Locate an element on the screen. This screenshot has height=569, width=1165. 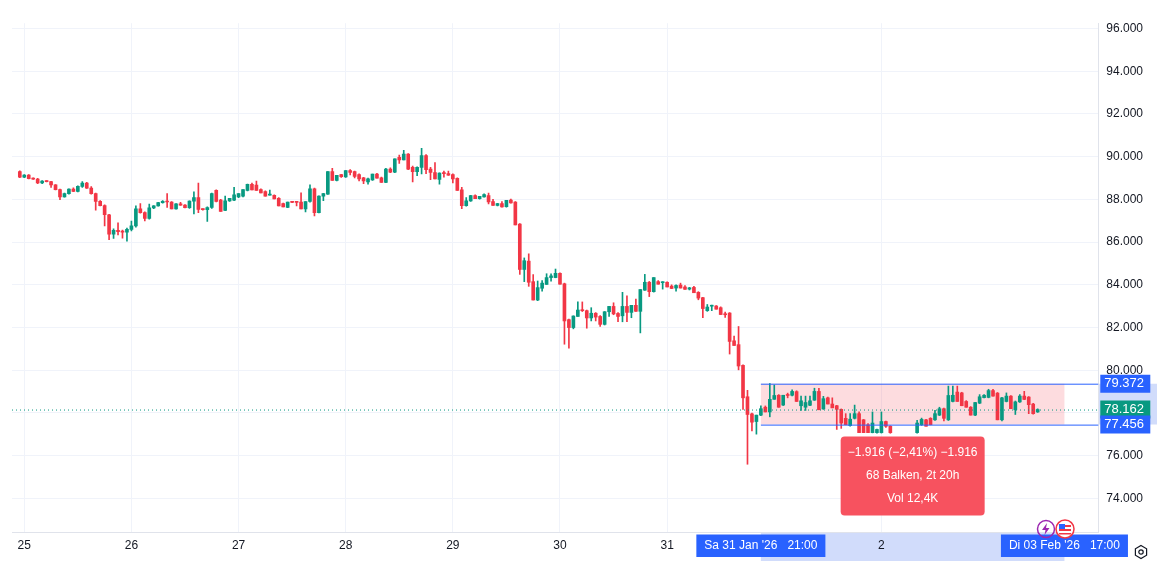
x-tick-label: Sa 31 Jan '26 21:00 is located at coordinates (761, 545).